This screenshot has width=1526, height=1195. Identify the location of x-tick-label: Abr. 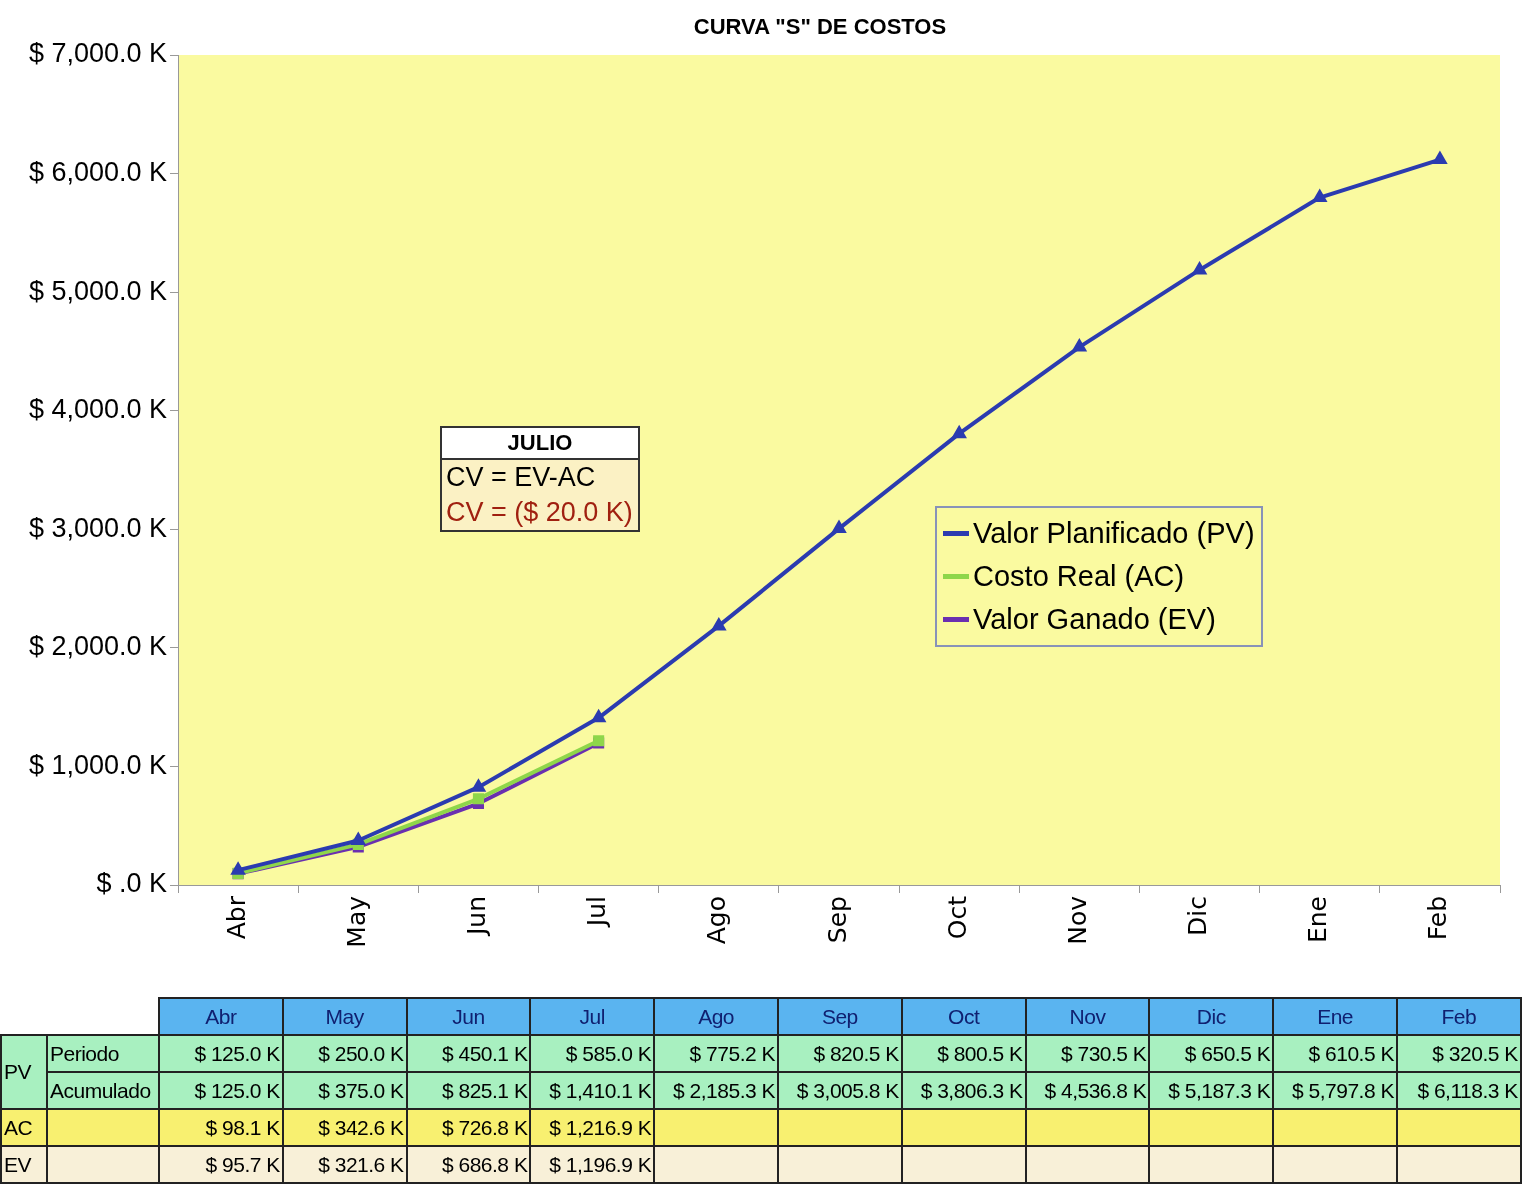
(236, 917).